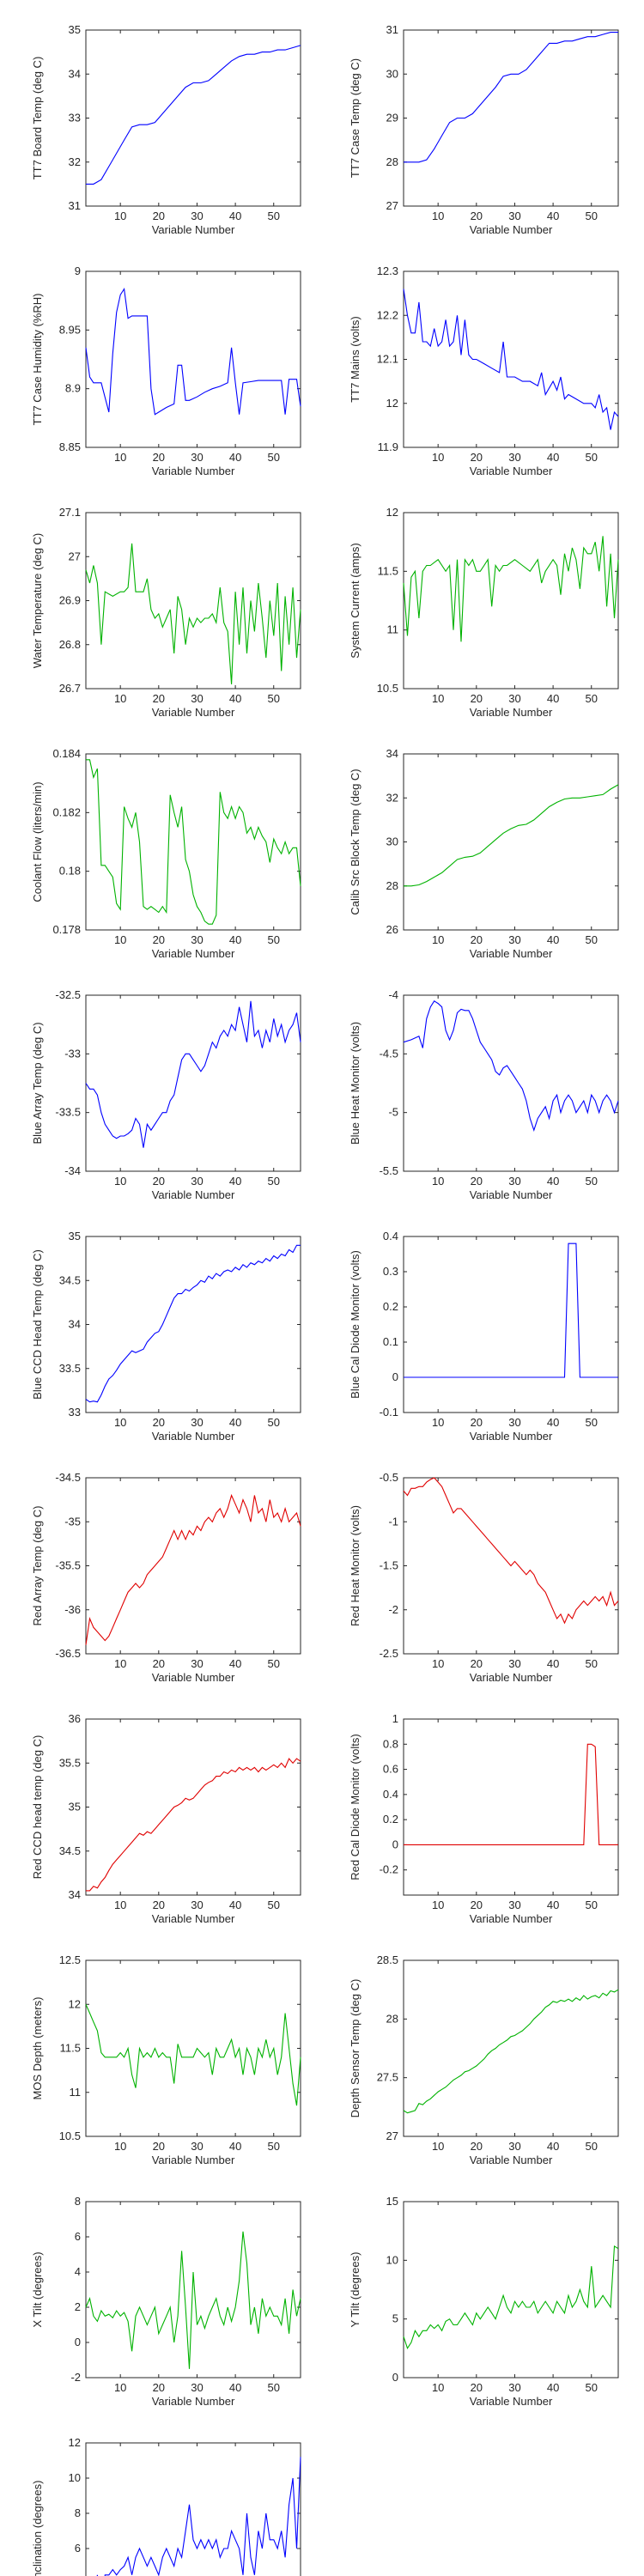 The height and width of the screenshot is (2576, 644). I want to click on y-tick-label: 28, so click(392, 161).